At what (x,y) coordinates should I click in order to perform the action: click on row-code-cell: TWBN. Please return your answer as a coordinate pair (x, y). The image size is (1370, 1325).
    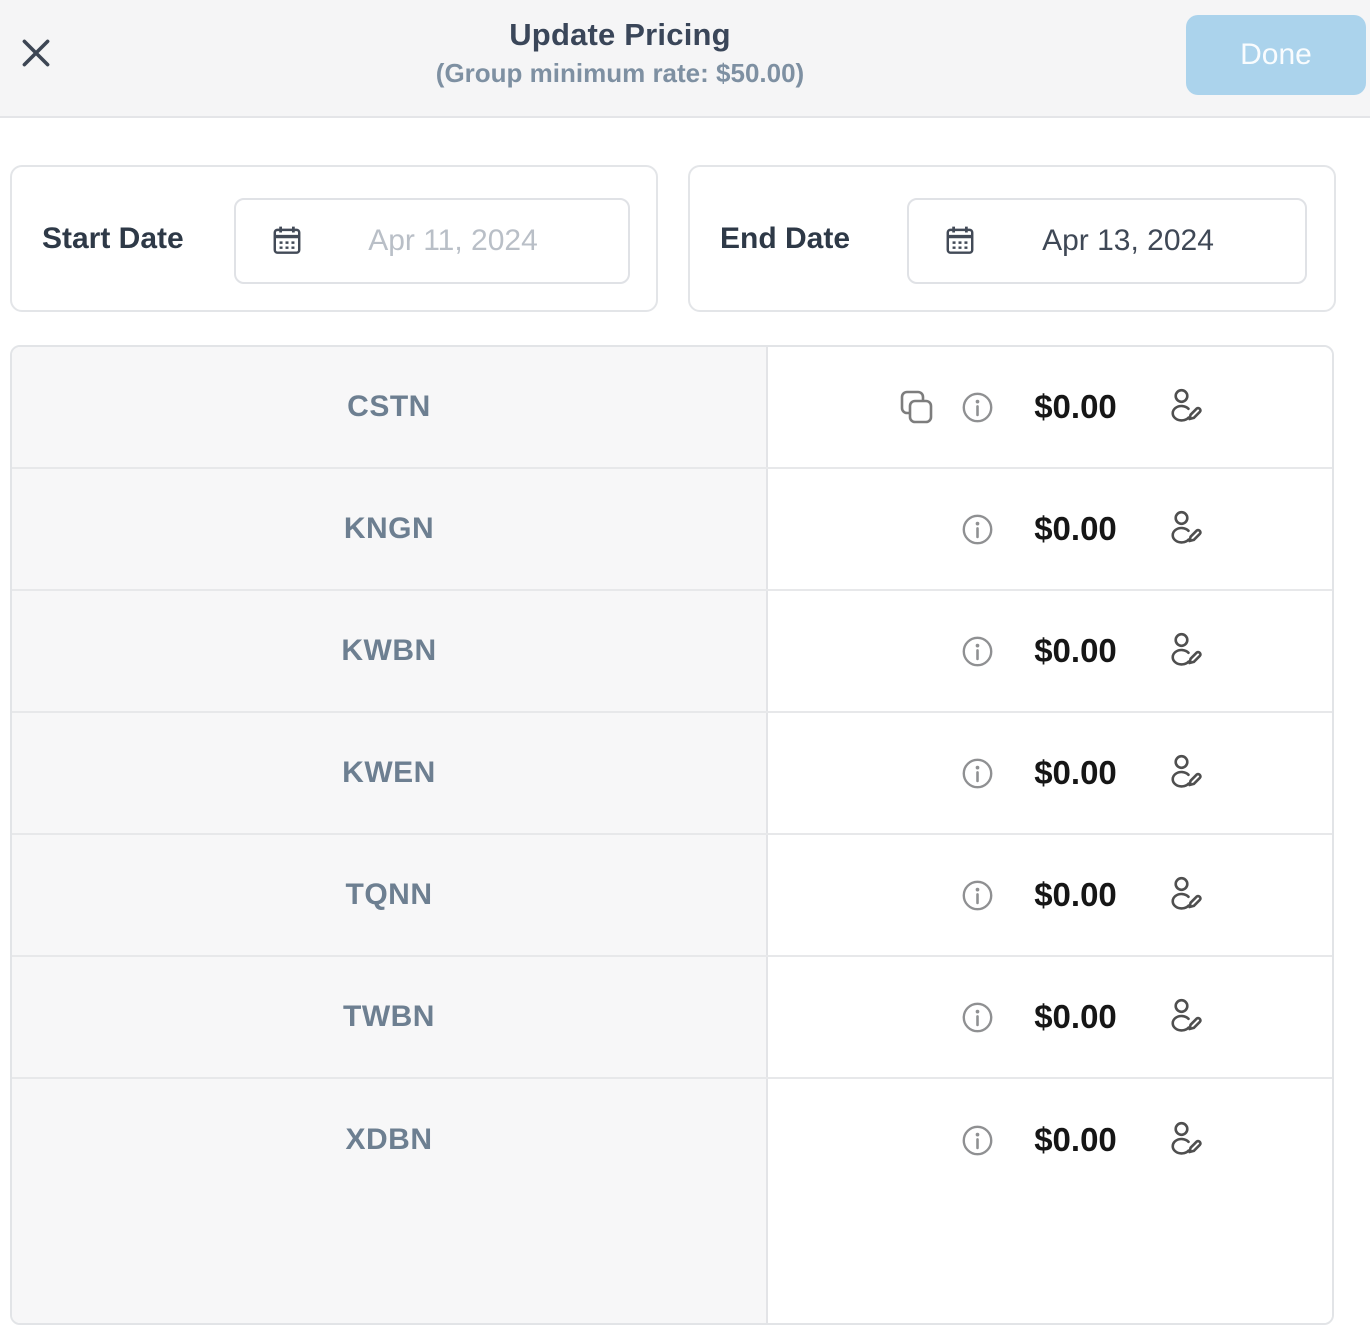
    Looking at the image, I should click on (390, 1017).